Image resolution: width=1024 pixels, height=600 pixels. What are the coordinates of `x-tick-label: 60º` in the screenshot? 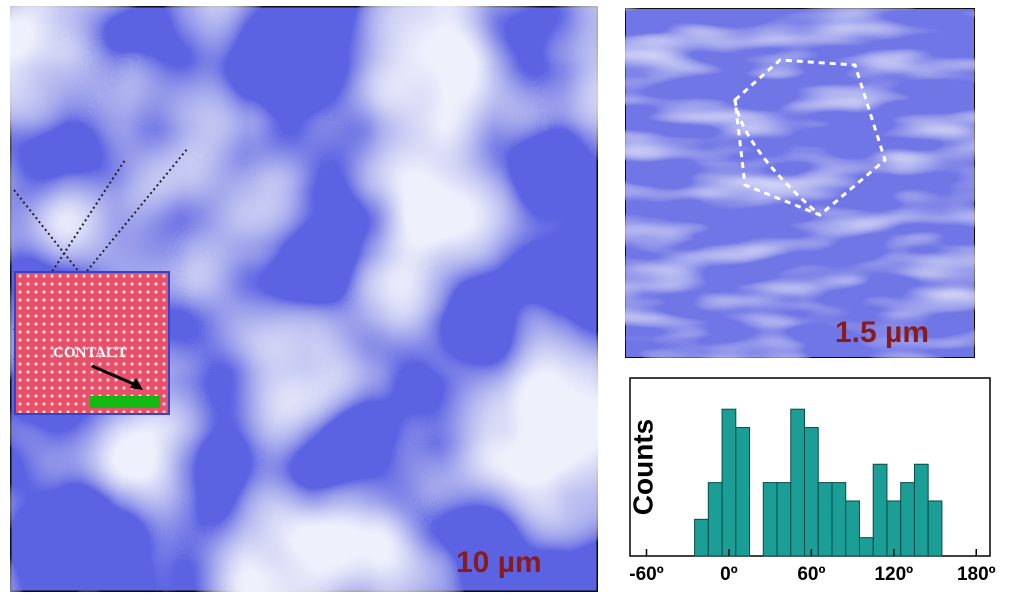 It's located at (811, 574).